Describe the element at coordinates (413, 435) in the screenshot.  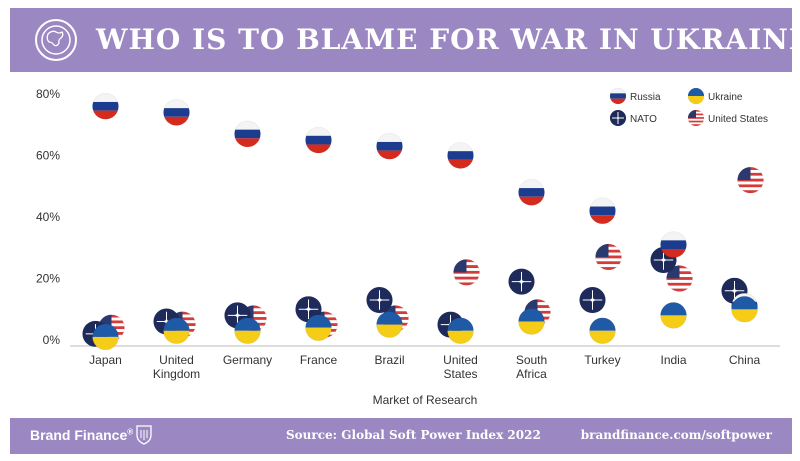
I see `source-note: Source: Global Soft Power Index 2022` at that location.